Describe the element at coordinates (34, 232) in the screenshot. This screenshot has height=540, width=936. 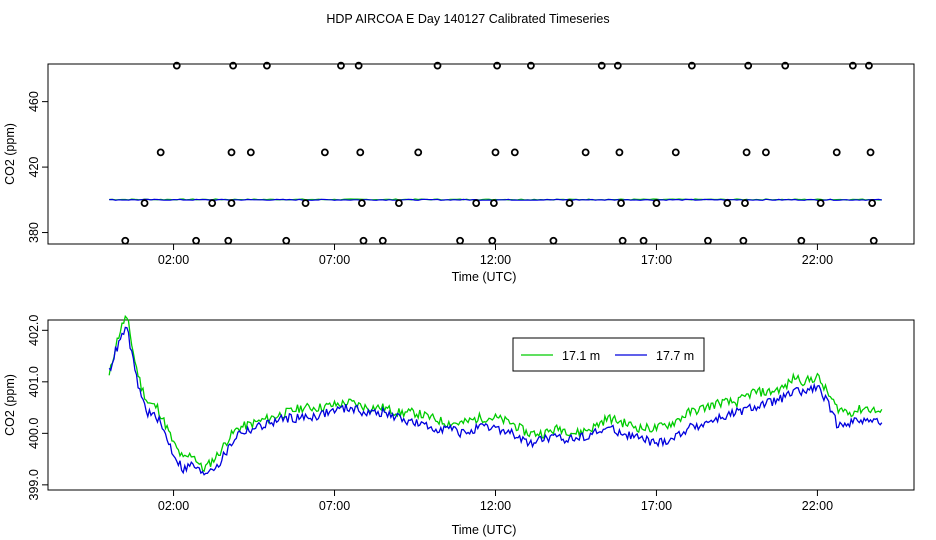
I see `y-tick-label: 380` at that location.